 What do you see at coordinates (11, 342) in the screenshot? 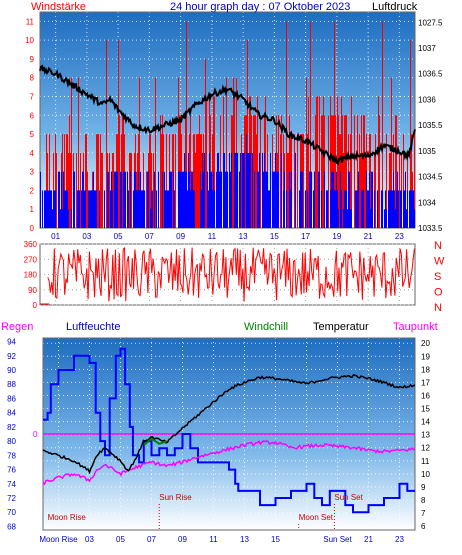
I see `humidity-tick-label: 94` at bounding box center [11, 342].